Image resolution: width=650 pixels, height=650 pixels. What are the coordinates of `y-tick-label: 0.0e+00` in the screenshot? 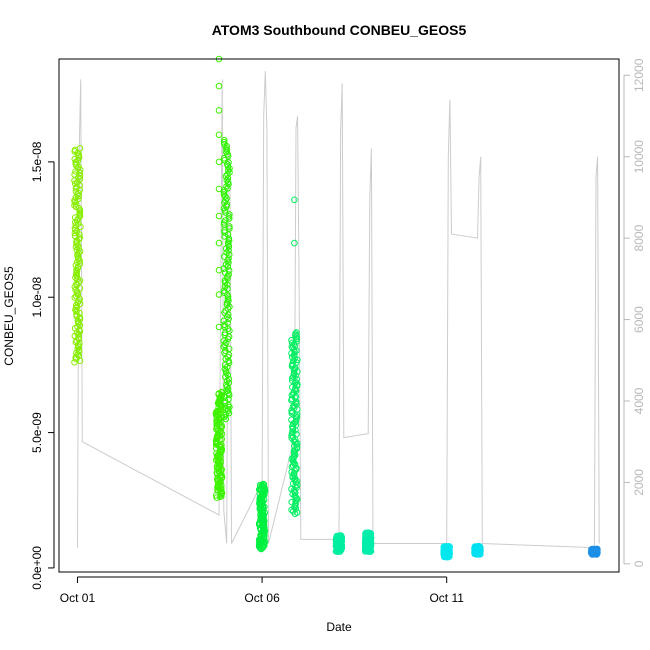 It's located at (37, 568).